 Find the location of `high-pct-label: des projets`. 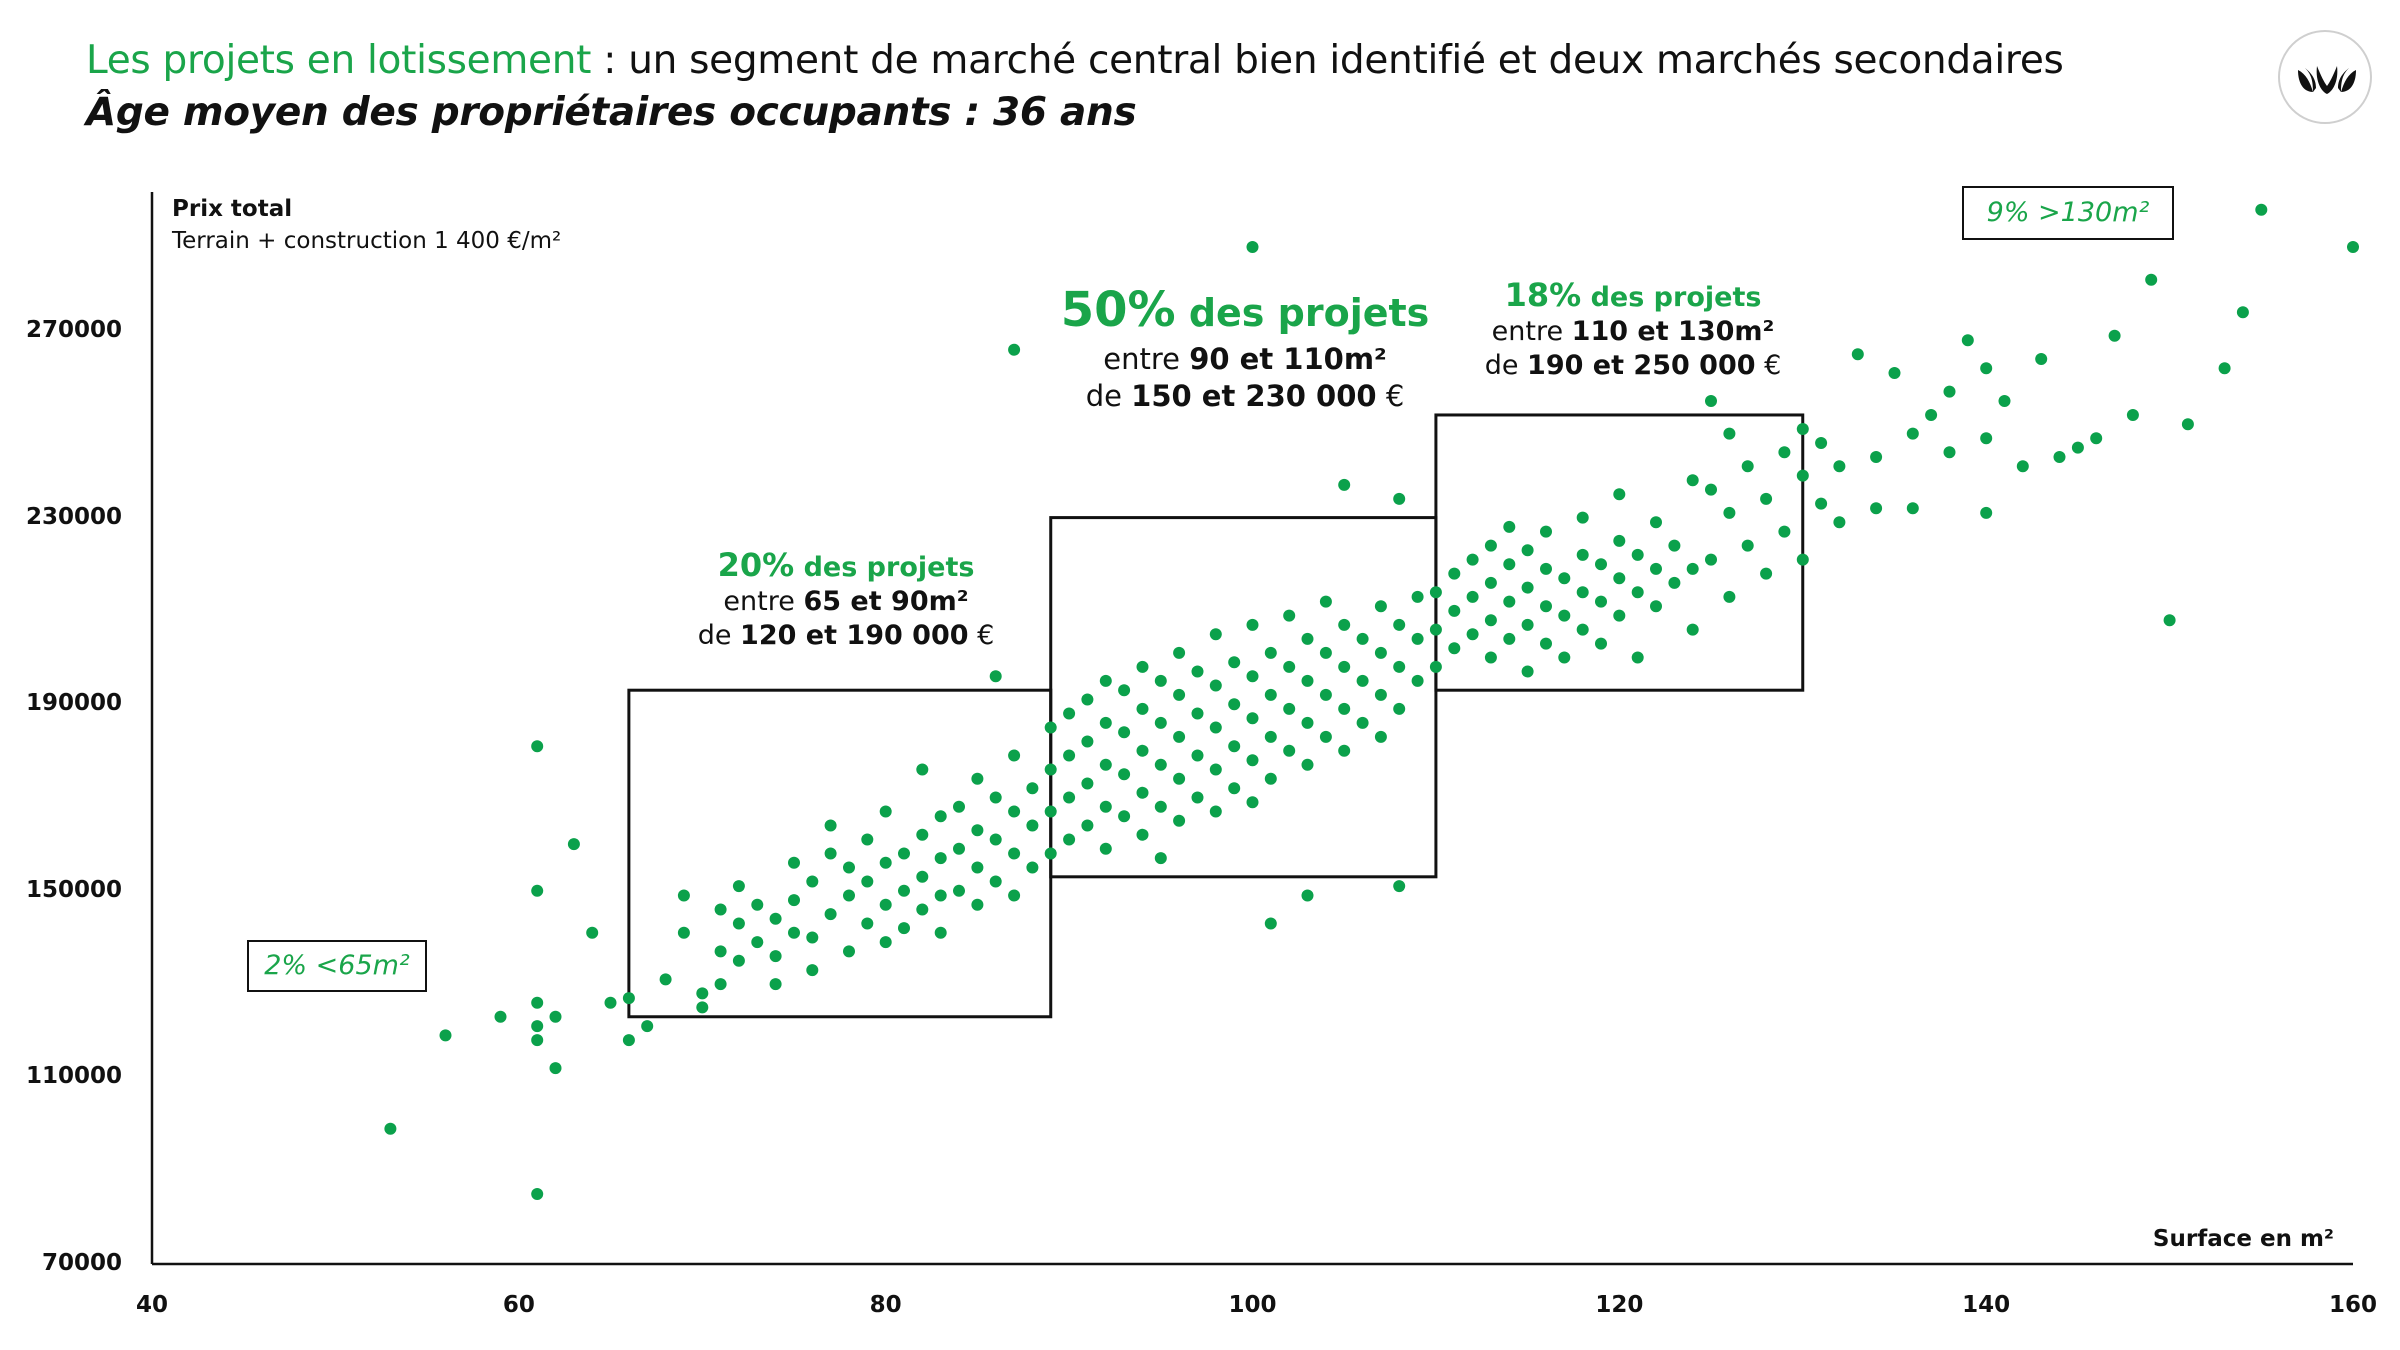

high-pct-label: des projets is located at coordinates (1671, 297).